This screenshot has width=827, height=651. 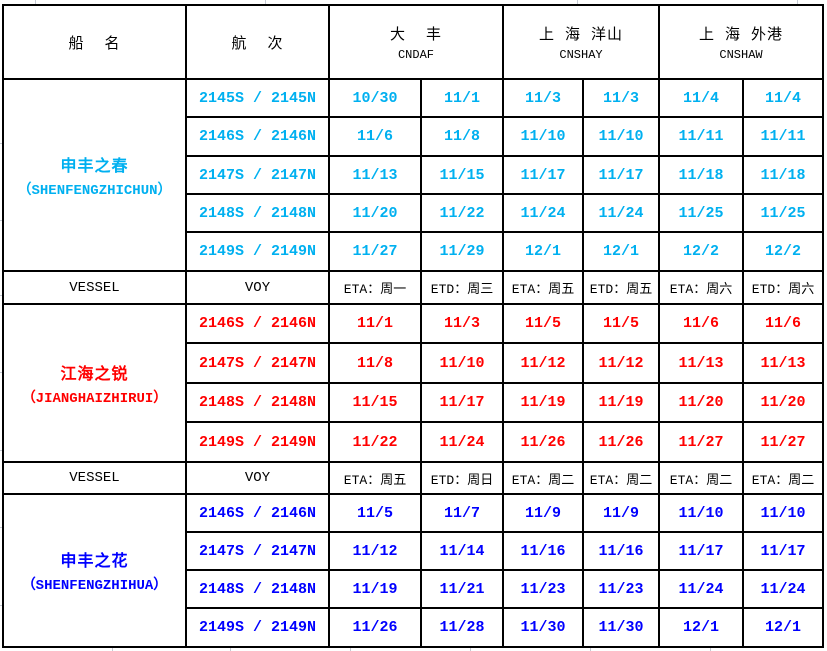 What do you see at coordinates (622, 288) in the screenshot?
I see `etd-cell: ETD：周五` at bounding box center [622, 288].